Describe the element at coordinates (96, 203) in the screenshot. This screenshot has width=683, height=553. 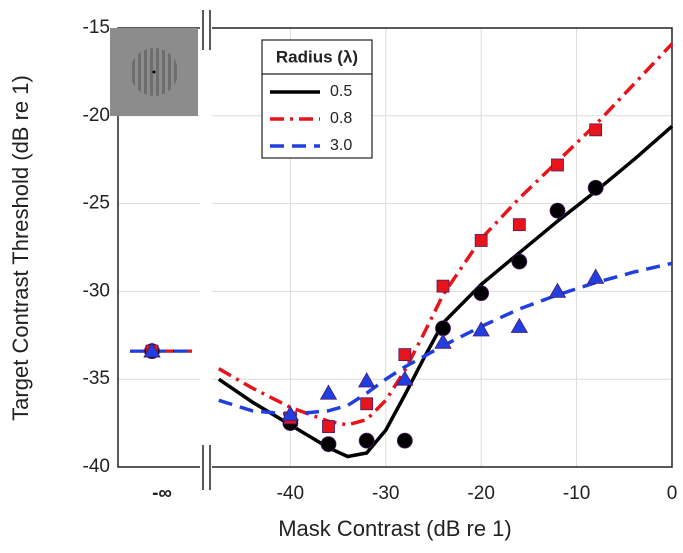
I see `y-tick-label: -25` at that location.